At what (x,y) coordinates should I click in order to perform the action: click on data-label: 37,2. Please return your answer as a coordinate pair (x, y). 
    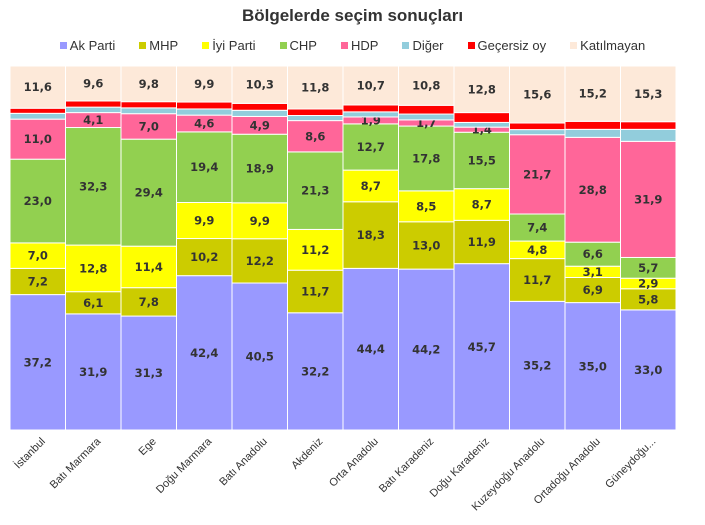
    Looking at the image, I should click on (38, 362).